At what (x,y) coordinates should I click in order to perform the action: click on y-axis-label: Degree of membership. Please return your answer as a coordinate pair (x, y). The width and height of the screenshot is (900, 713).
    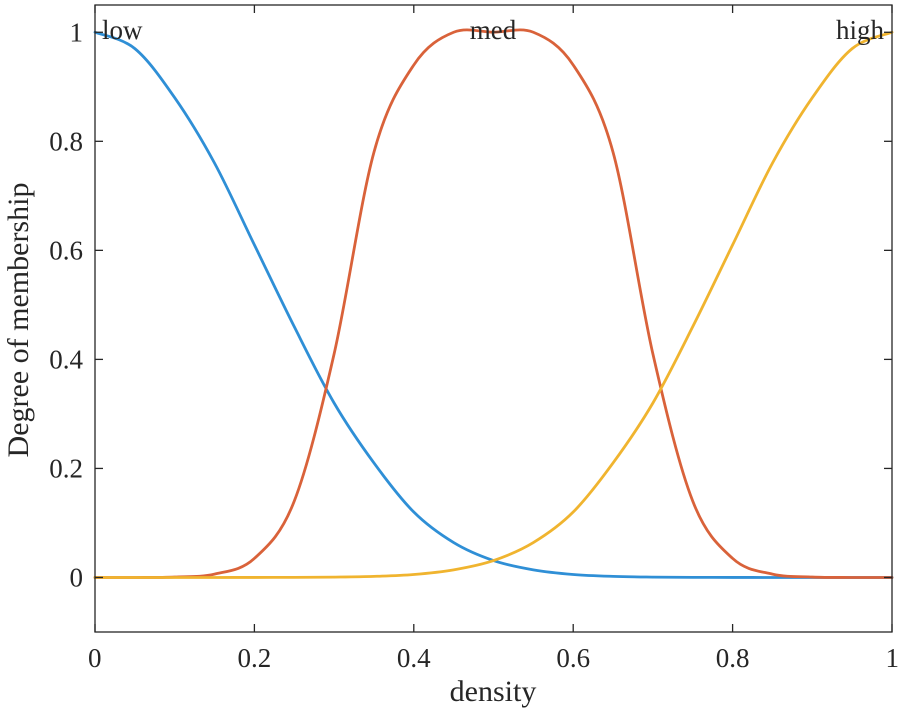
    Looking at the image, I should click on (18, 320).